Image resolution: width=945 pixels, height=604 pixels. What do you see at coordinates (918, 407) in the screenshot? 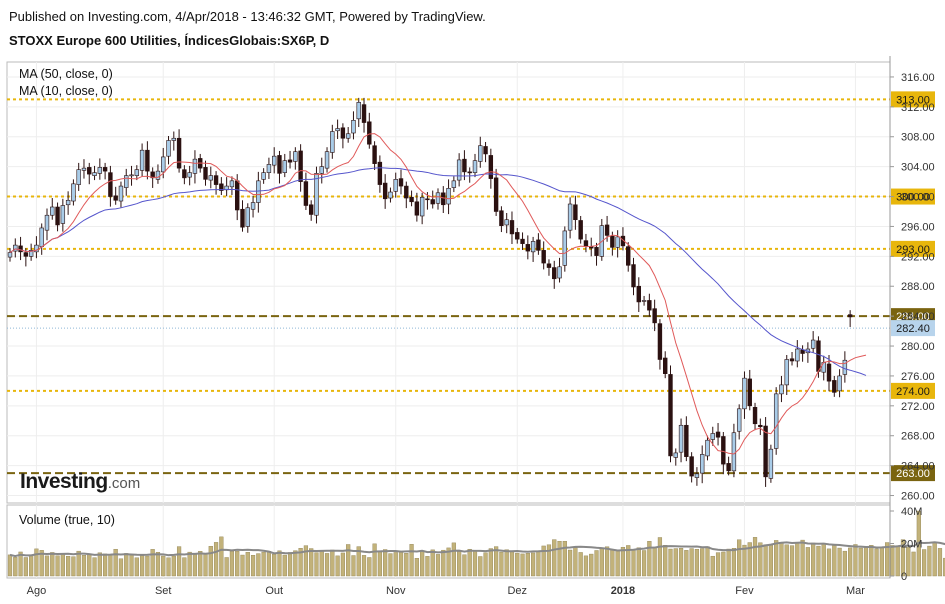
I see `y-tick-label: 272.00` at bounding box center [918, 407].